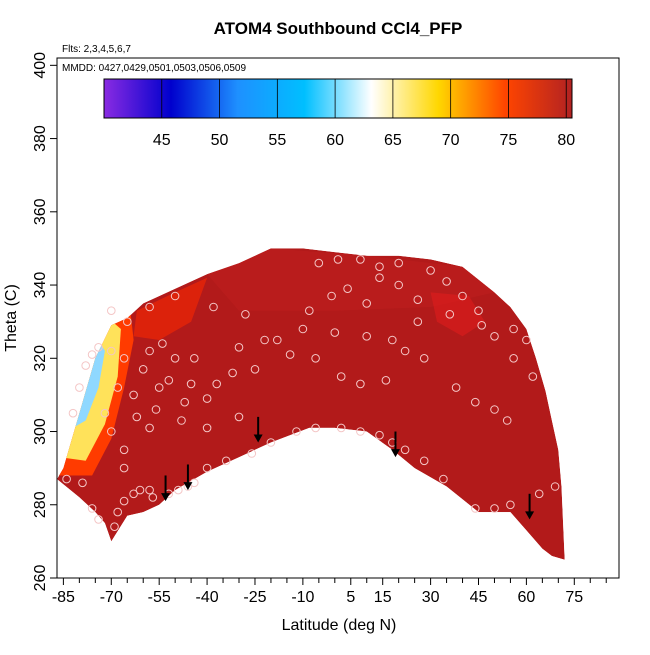 The image size is (650, 655). What do you see at coordinates (329, 592) in the screenshot?
I see `x-axis: -85 -70 -55 -40 -25 -10 5 15 30 45 60 75` at bounding box center [329, 592].